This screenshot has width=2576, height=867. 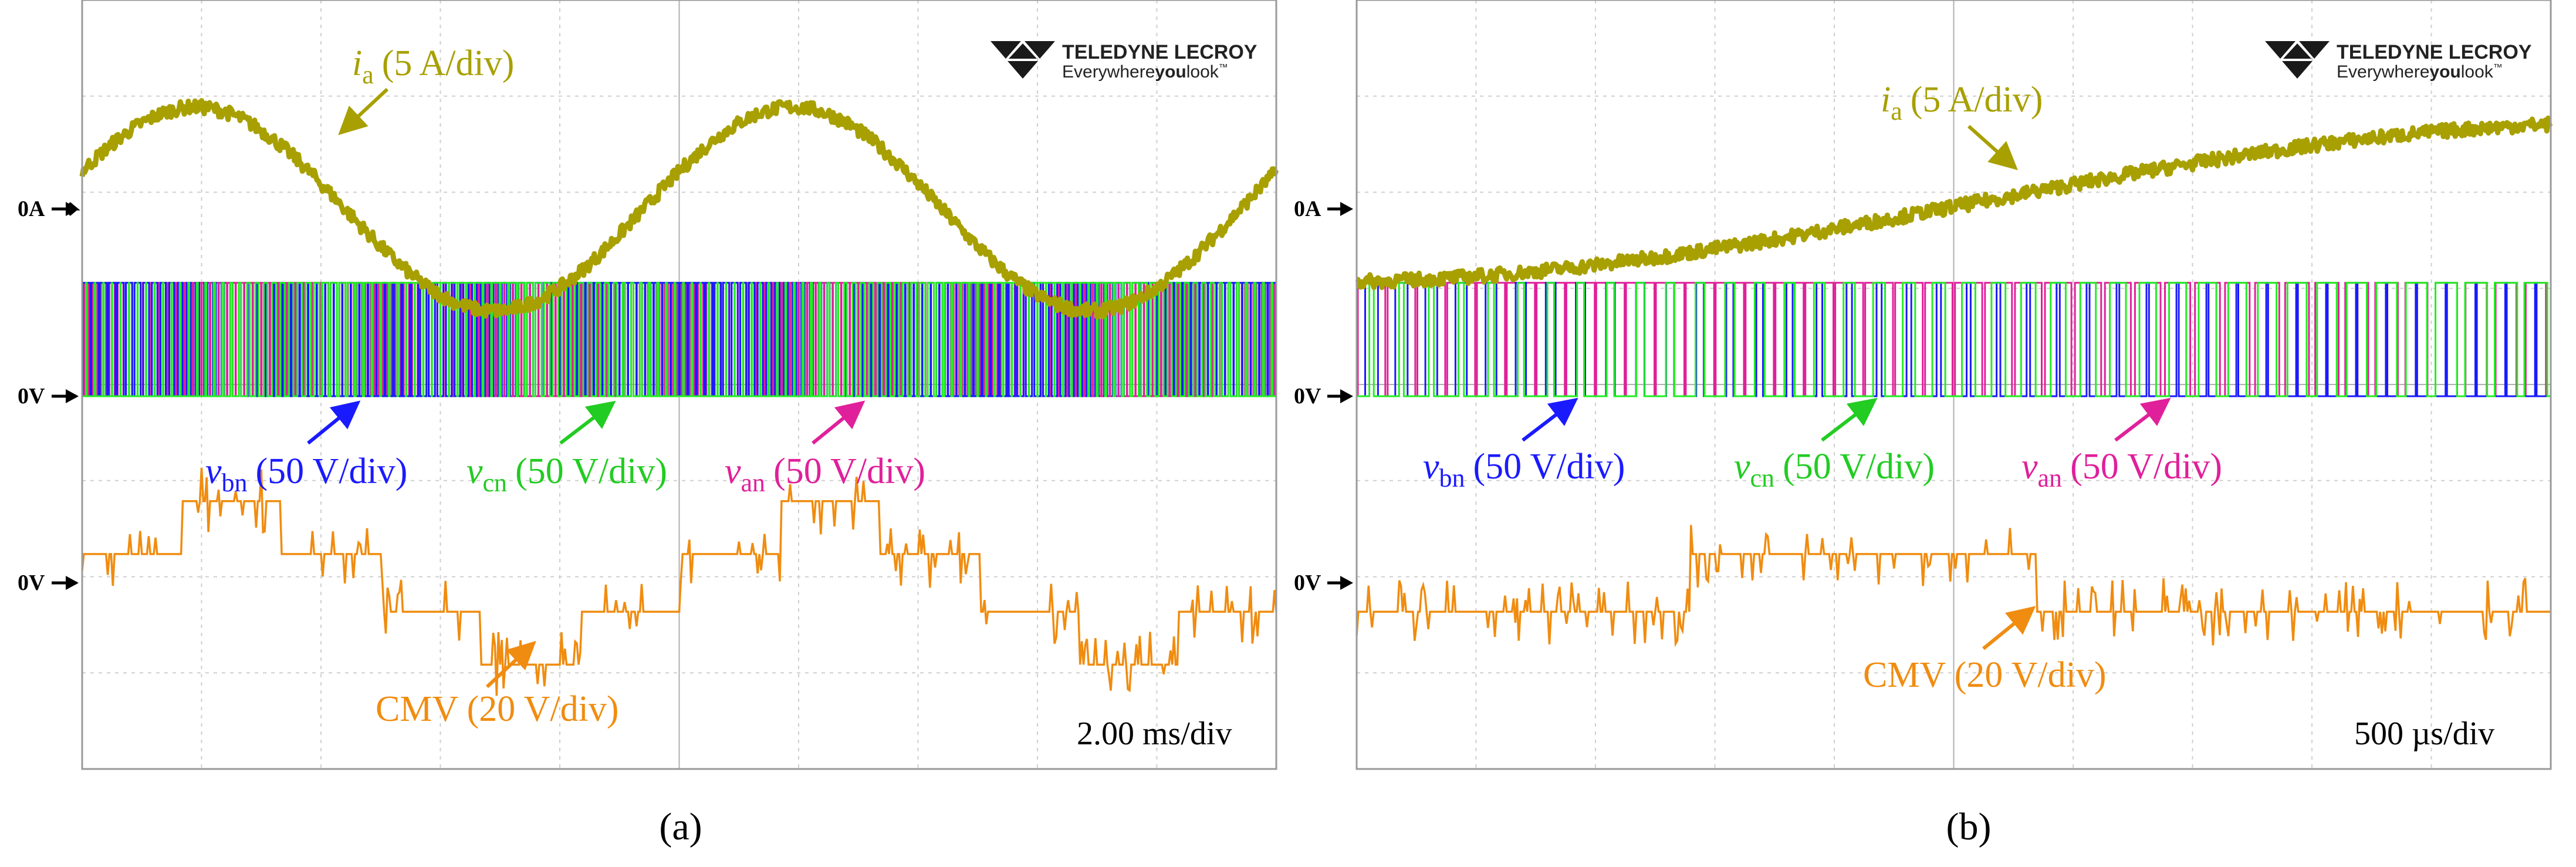 I want to click on panel-b-caption: (b), so click(x=1969, y=827).